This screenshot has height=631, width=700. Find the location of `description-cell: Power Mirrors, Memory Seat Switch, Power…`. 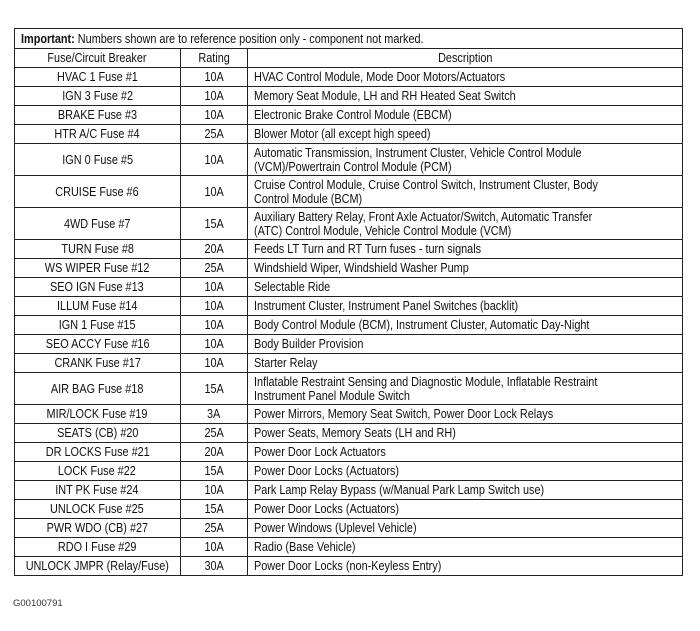

description-cell: Power Mirrors, Memory Seat Switch, Power… is located at coordinates (465, 414).